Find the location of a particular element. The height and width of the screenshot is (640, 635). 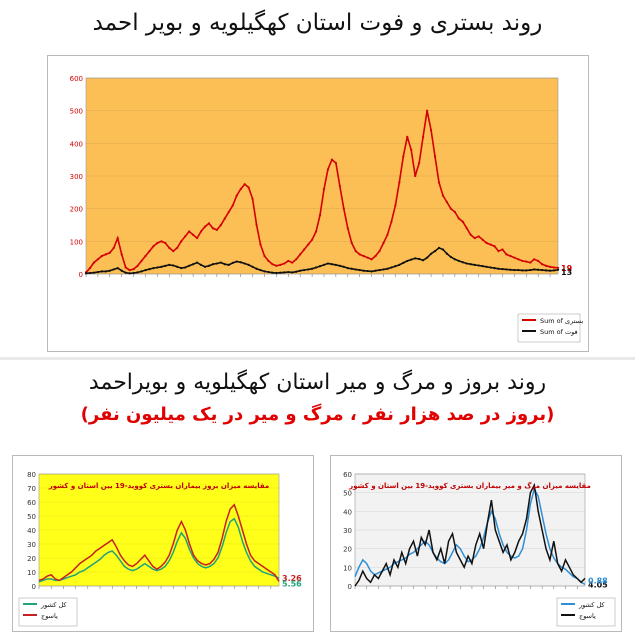

legend-label: Sum of فوت is located at coordinates (559, 332).